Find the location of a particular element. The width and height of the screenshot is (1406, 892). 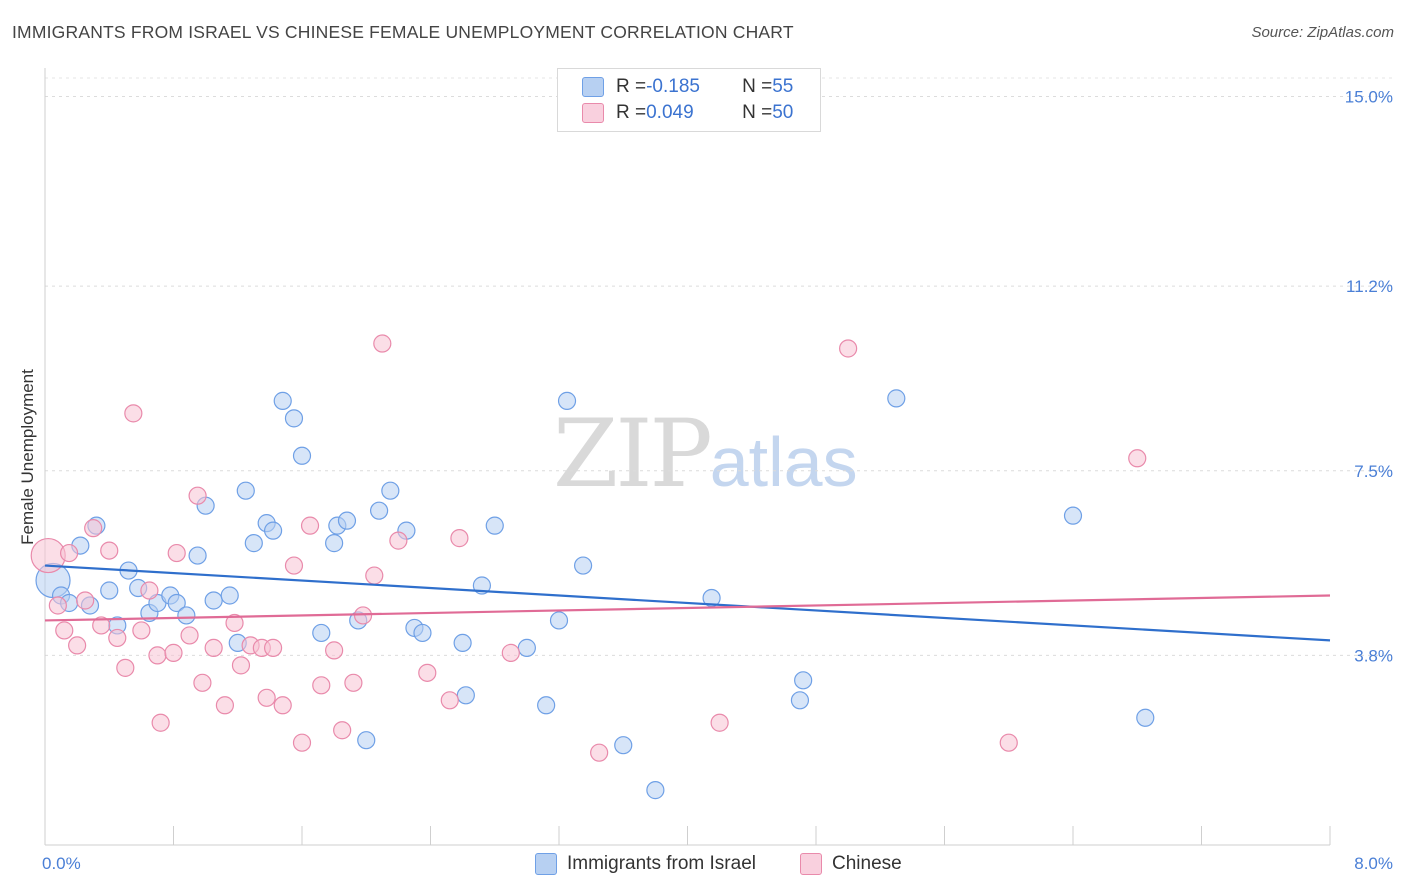

y-tick-label: 3.8% is located at coordinates (1373, 655).